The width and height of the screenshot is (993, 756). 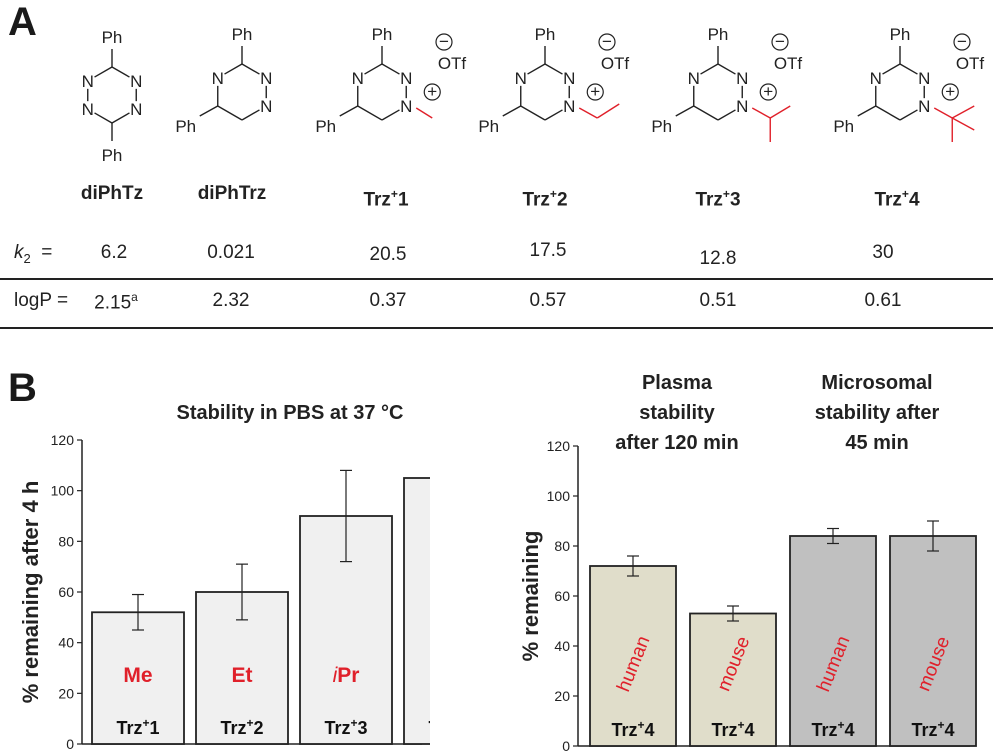 I want to click on y-axis-label: % remaining, so click(x=531, y=596).